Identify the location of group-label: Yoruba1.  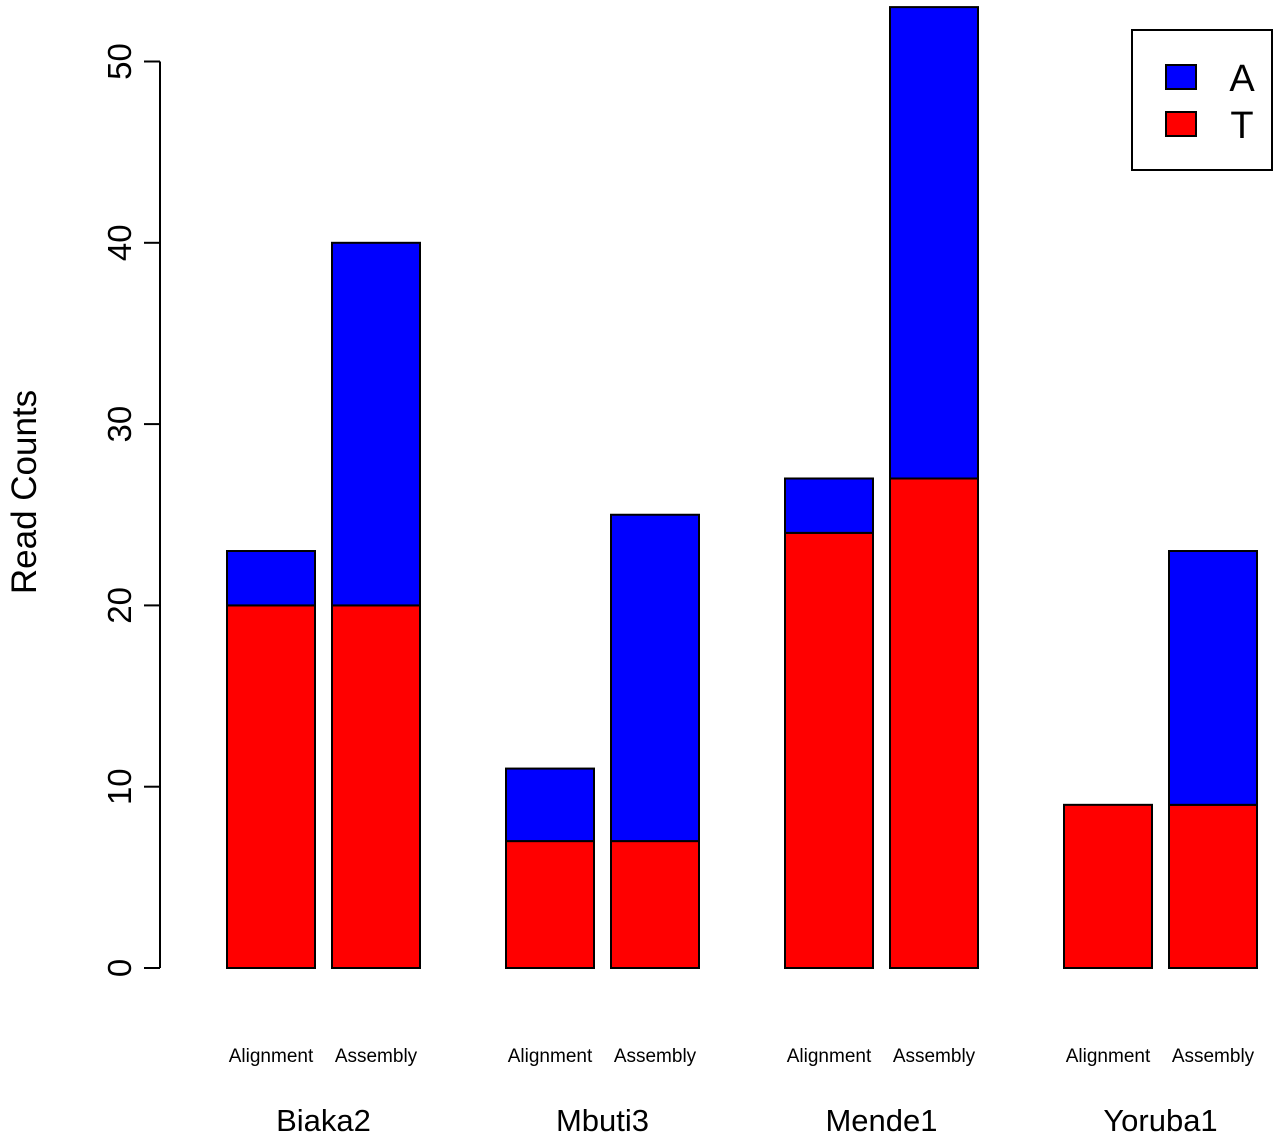
(1160, 1120).